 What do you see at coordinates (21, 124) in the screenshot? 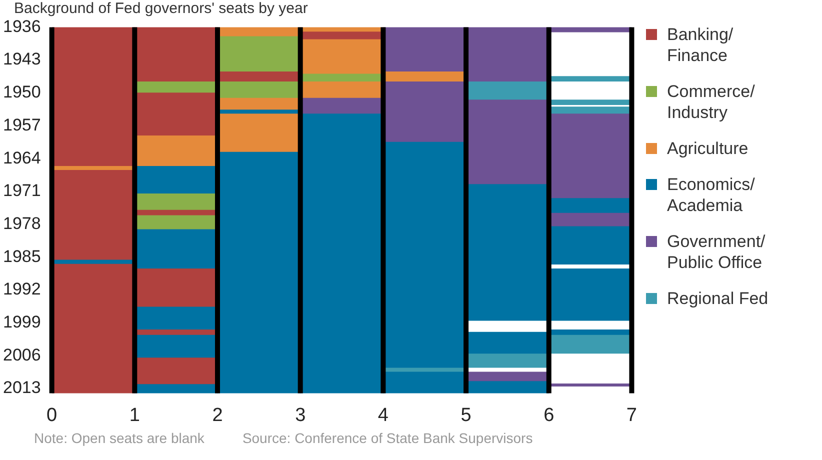
I see `y-tick-label: 1957` at bounding box center [21, 124].